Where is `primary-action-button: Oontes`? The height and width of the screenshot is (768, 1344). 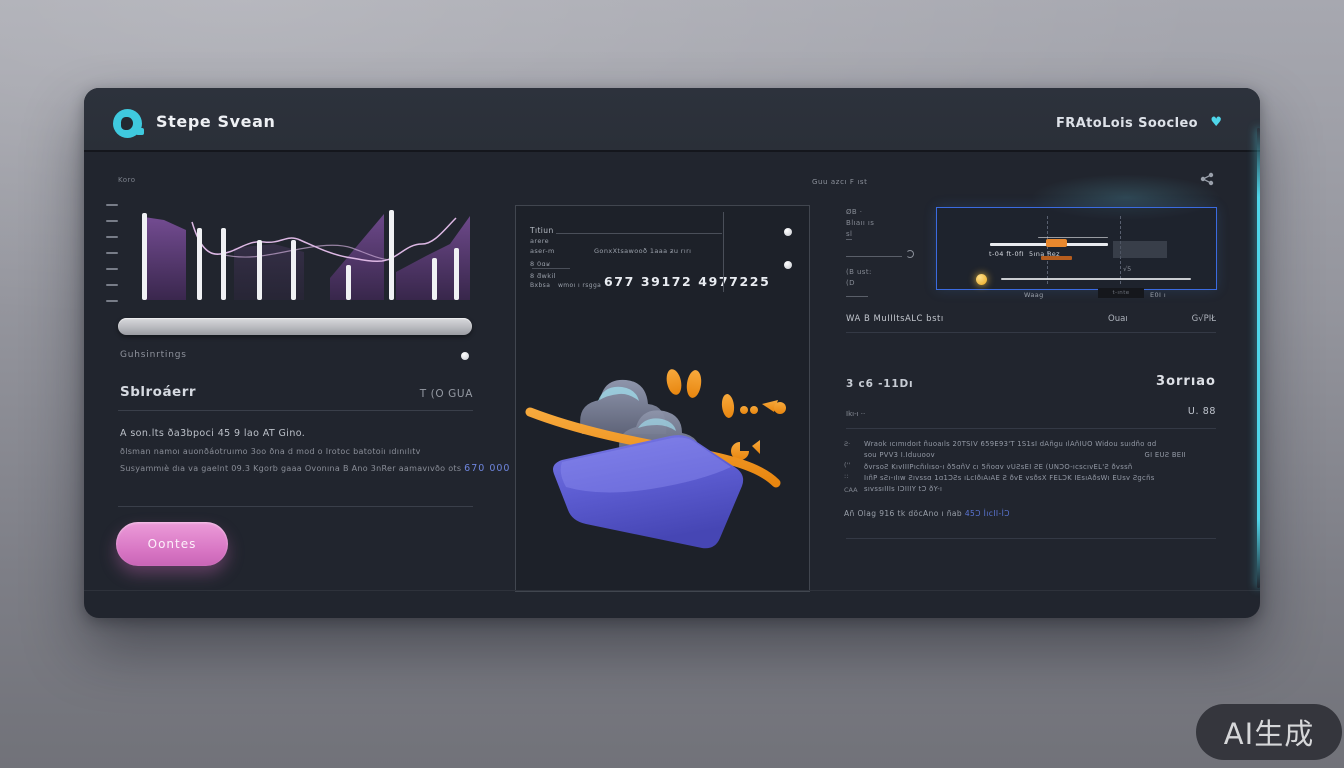
primary-action-button: Oontes is located at coordinates (172, 544).